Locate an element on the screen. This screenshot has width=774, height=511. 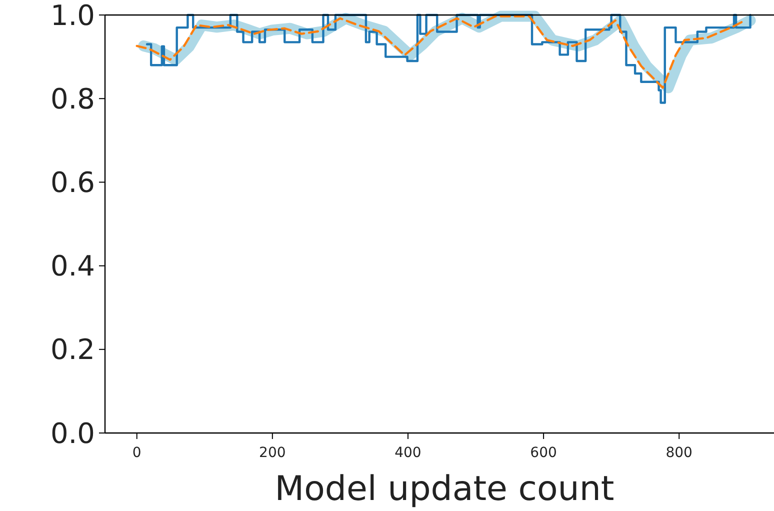
x-tick-label: 400 is located at coordinates (408, 453).